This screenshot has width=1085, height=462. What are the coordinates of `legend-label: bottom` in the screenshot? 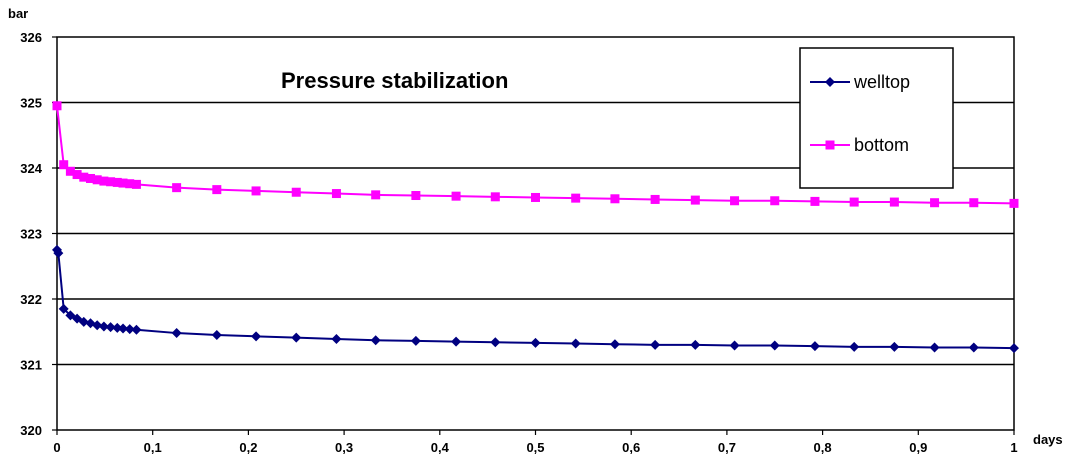 It's located at (881, 145).